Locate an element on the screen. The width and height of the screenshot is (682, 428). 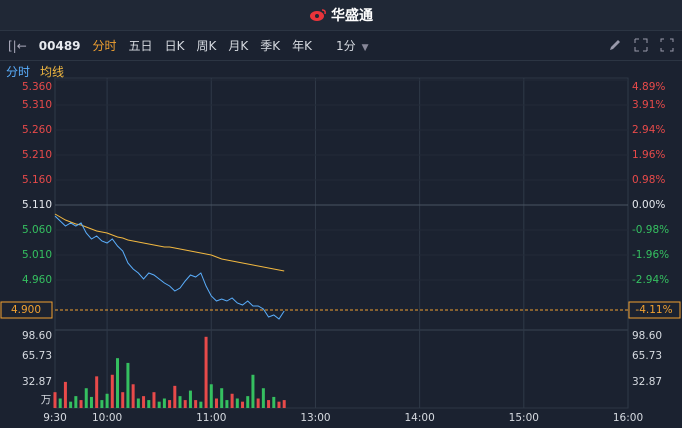
y2-tick-label: 3.91% is located at coordinates (648, 105).